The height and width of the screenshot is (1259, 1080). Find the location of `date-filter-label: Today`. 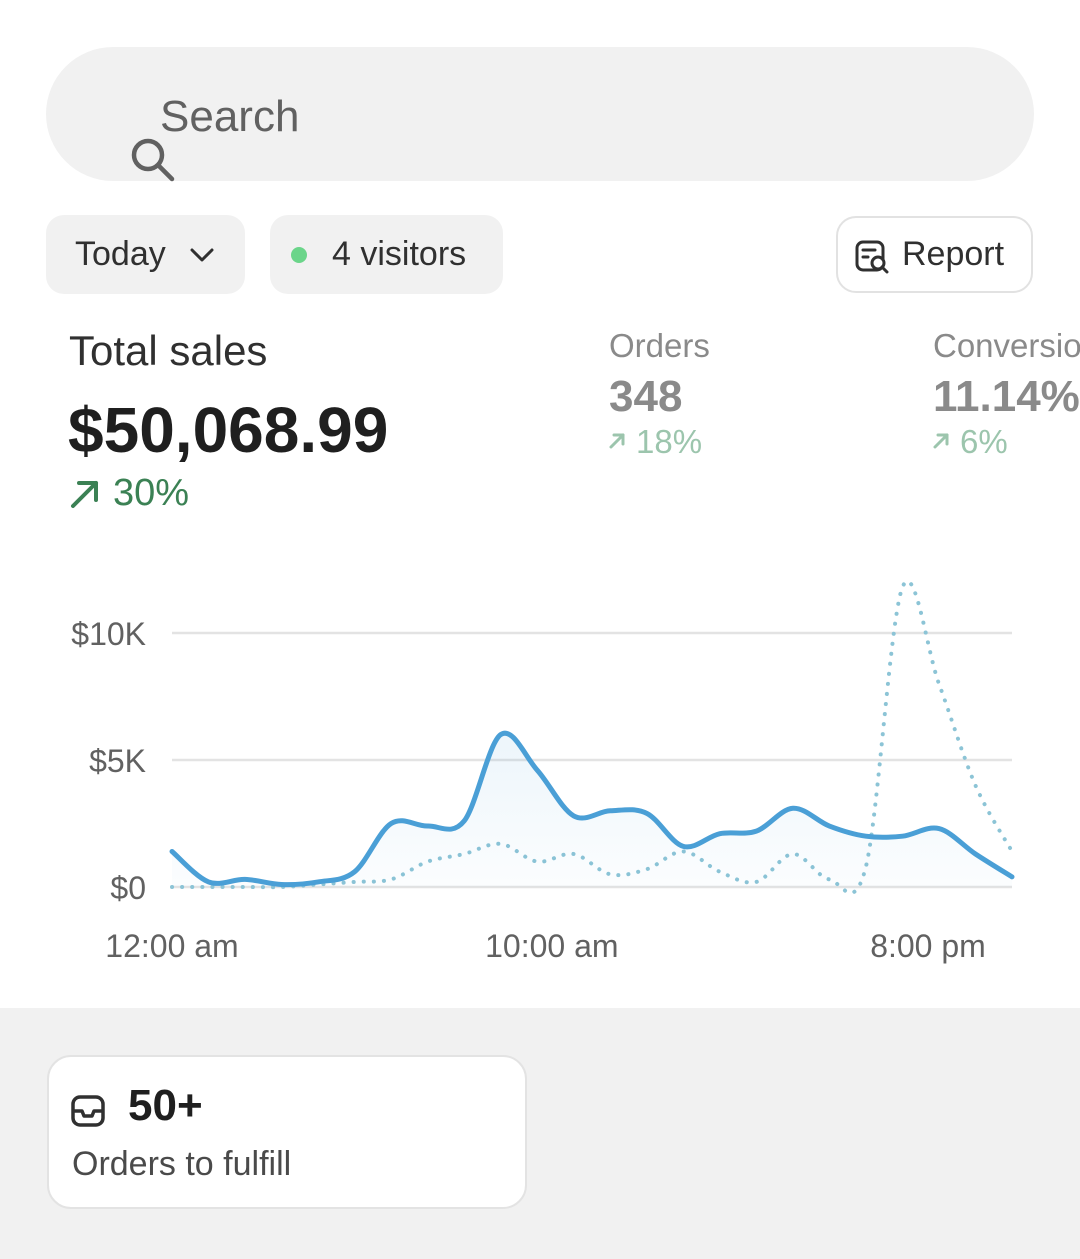

date-filter-label: Today is located at coordinates (120, 254).